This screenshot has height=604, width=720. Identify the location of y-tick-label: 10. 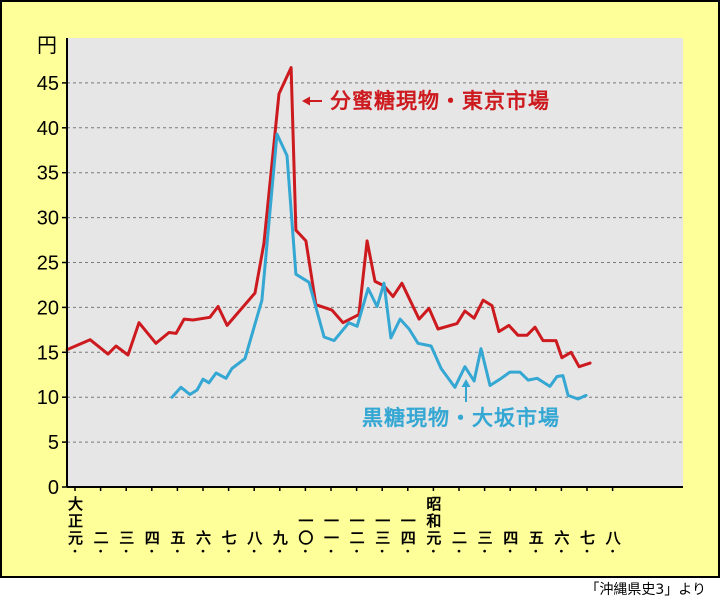
(48, 398).